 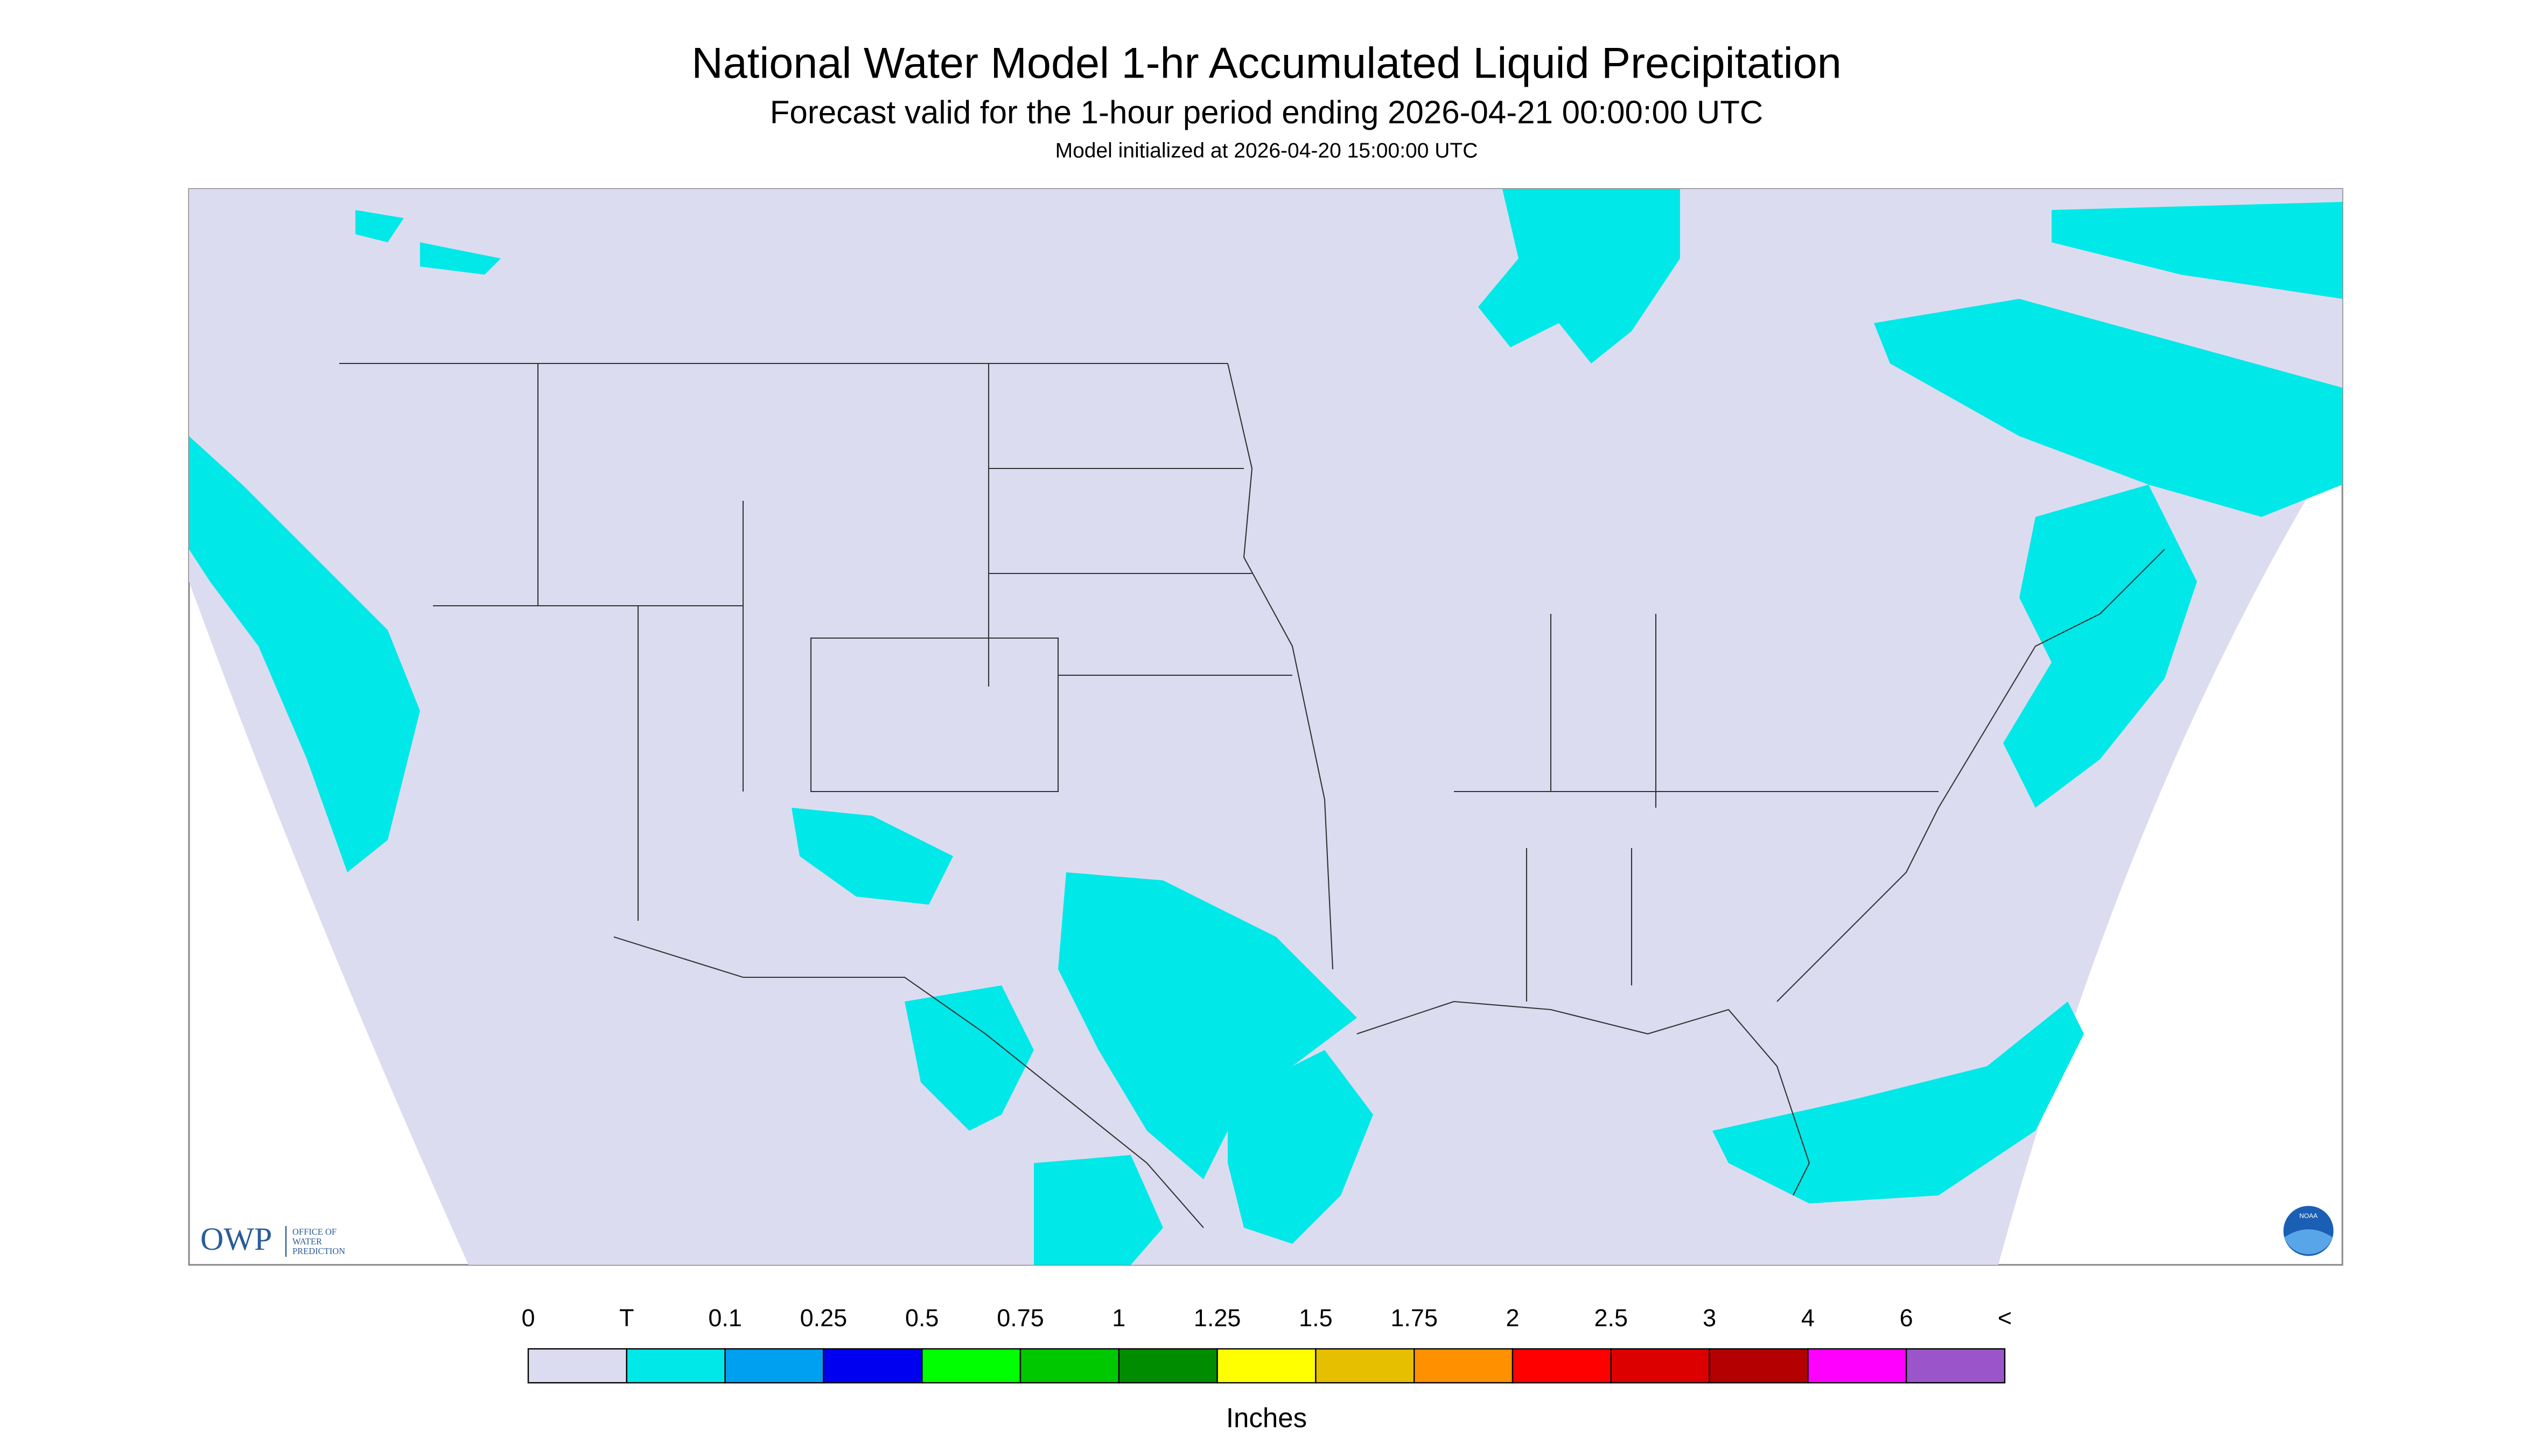 What do you see at coordinates (2308, 1216) in the screenshot?
I see `noaa-text: NOAA` at bounding box center [2308, 1216].